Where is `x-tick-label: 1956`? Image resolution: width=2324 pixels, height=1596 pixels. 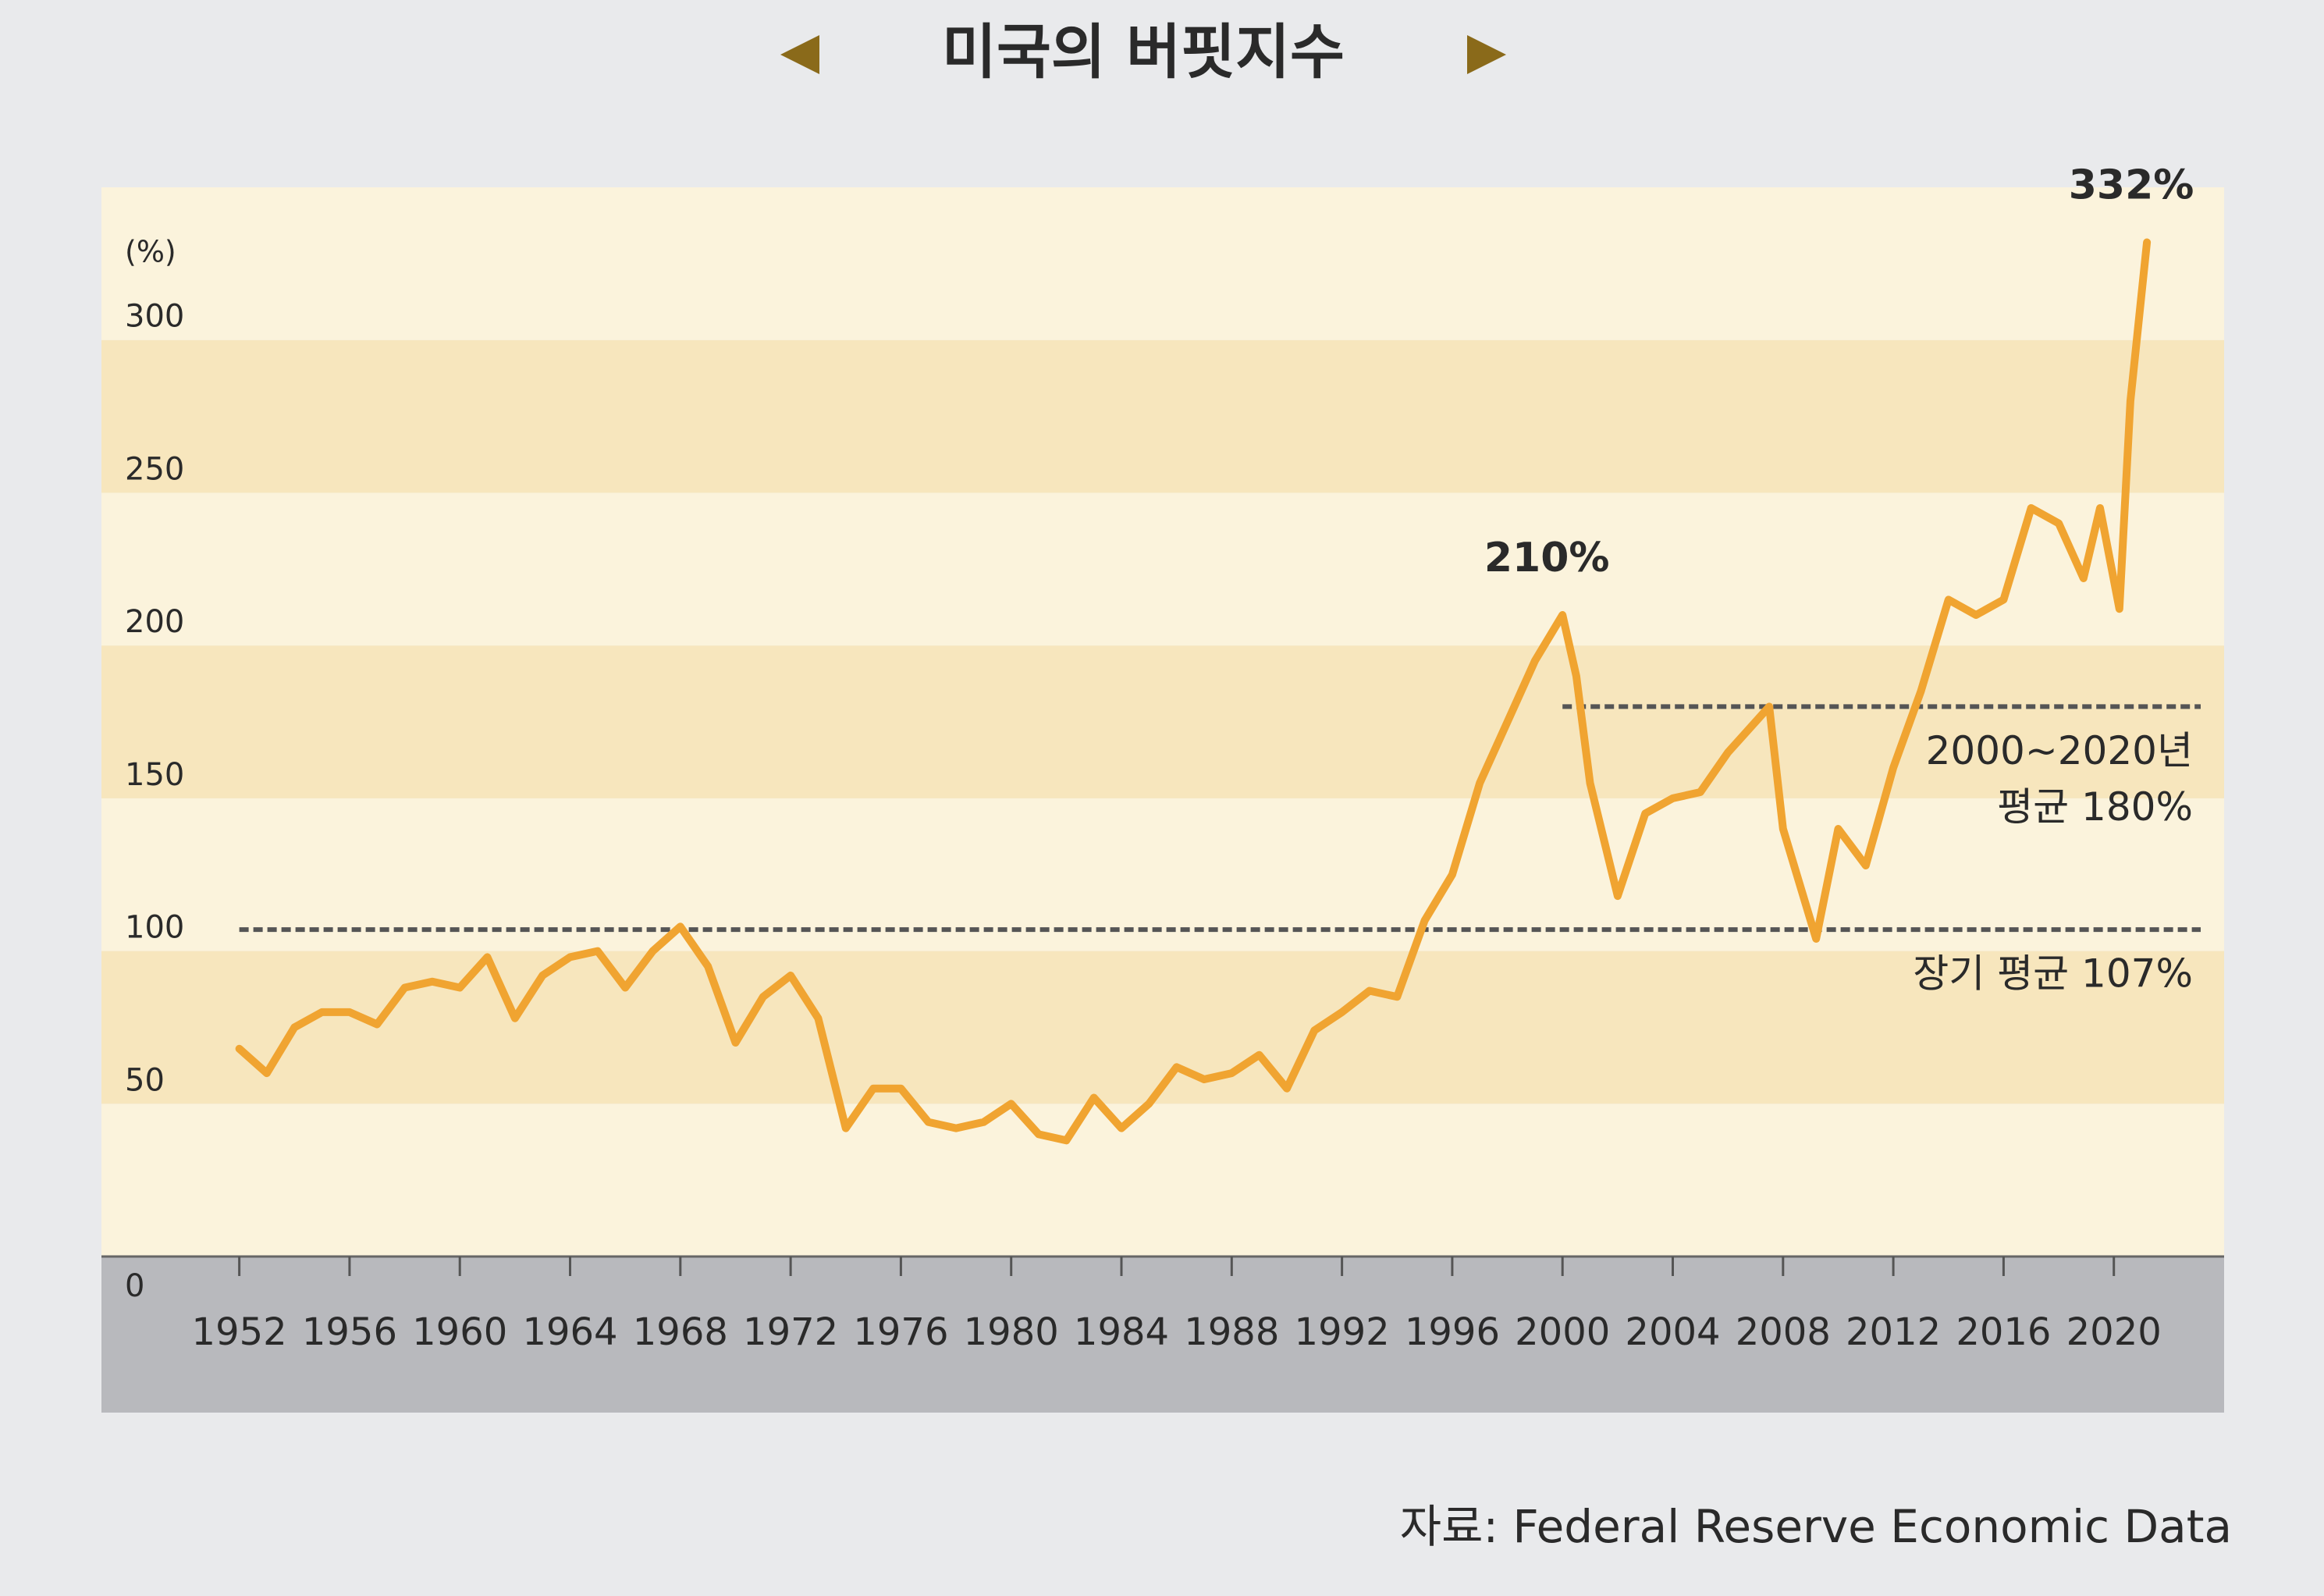 x-tick-label: 1956 is located at coordinates (350, 1332).